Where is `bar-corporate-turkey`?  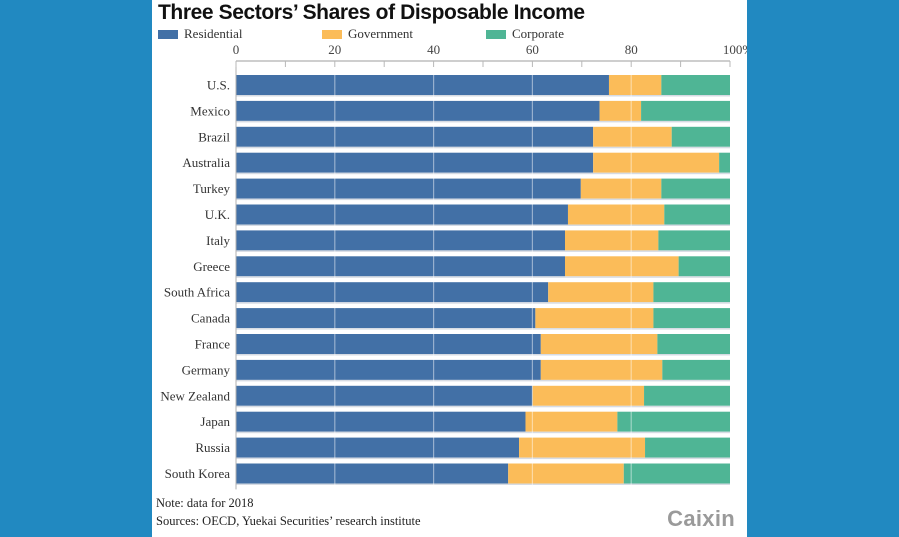 bar-corporate-turkey is located at coordinates (695, 188).